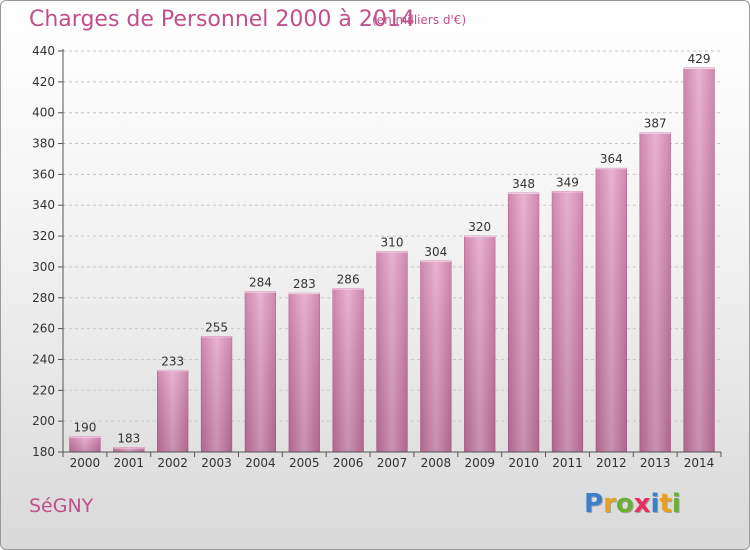  Describe the element at coordinates (43, 359) in the screenshot. I see `y-tick-label: 240` at that location.